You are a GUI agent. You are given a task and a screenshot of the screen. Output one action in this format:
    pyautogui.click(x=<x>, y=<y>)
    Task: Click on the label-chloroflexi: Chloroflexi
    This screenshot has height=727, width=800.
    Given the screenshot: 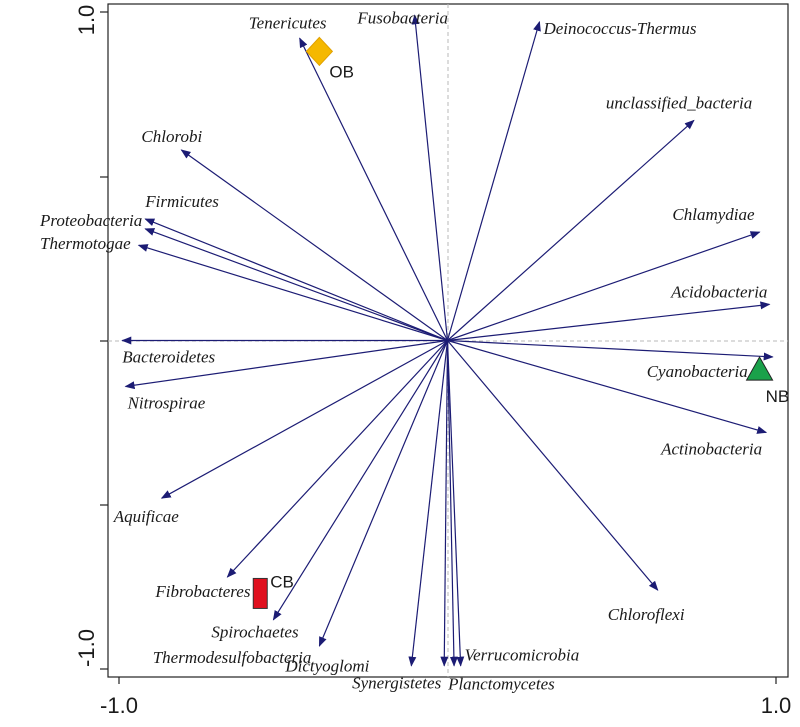 What is the action you would take?
    pyautogui.click(x=646, y=614)
    